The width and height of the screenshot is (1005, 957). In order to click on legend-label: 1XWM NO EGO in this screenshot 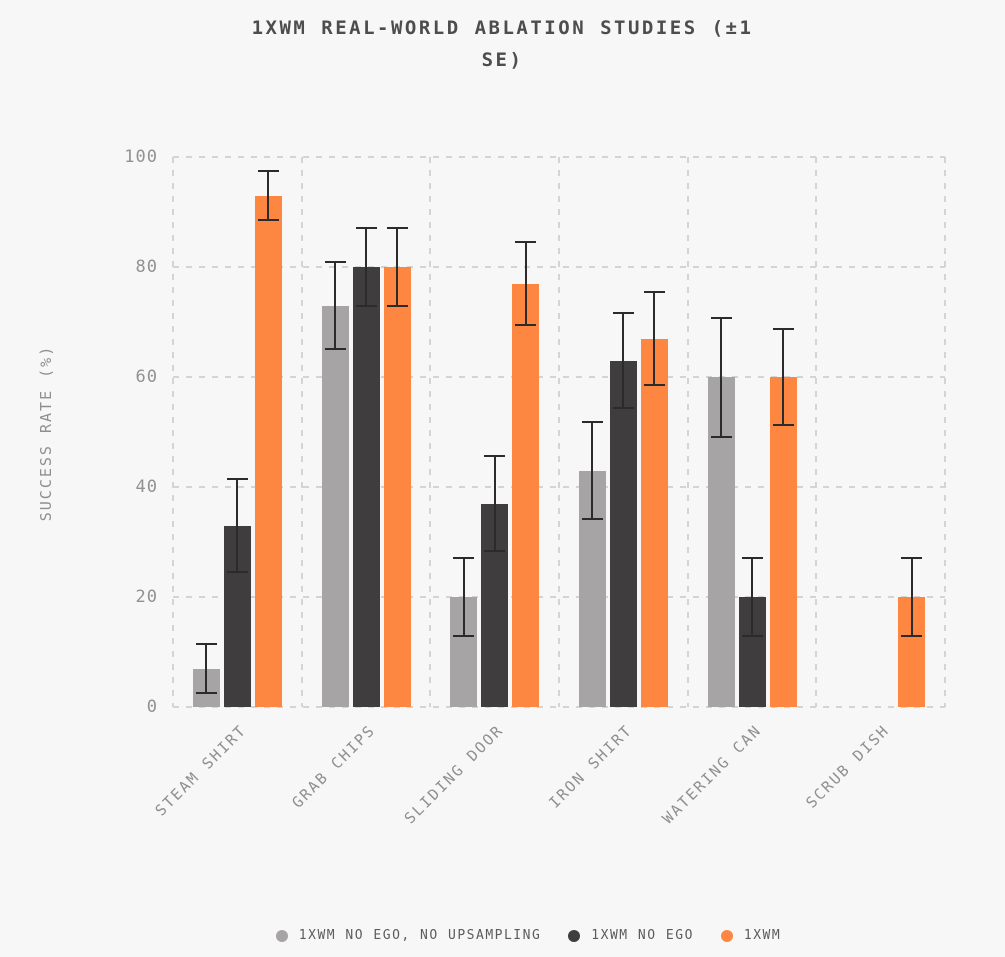, I will do `click(642, 935)`.